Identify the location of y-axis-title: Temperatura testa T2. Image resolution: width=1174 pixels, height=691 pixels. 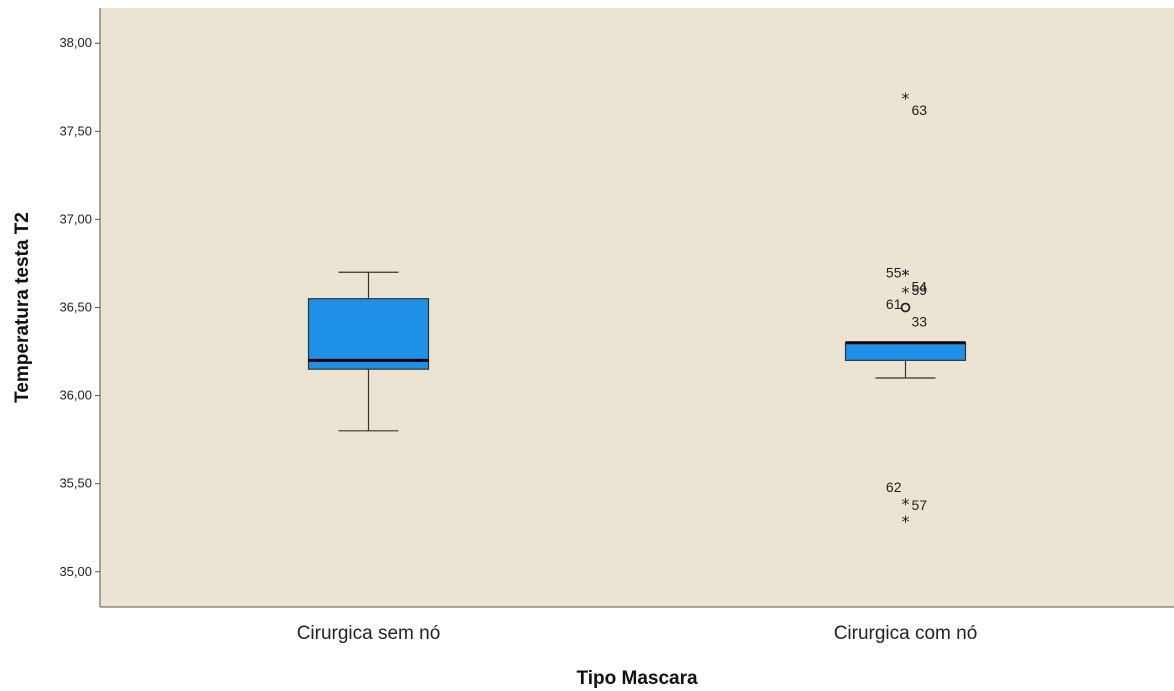
(22, 307).